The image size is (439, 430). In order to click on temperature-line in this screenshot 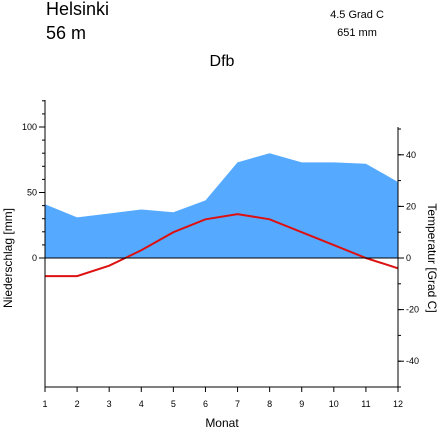, I will do `click(222, 245)`.